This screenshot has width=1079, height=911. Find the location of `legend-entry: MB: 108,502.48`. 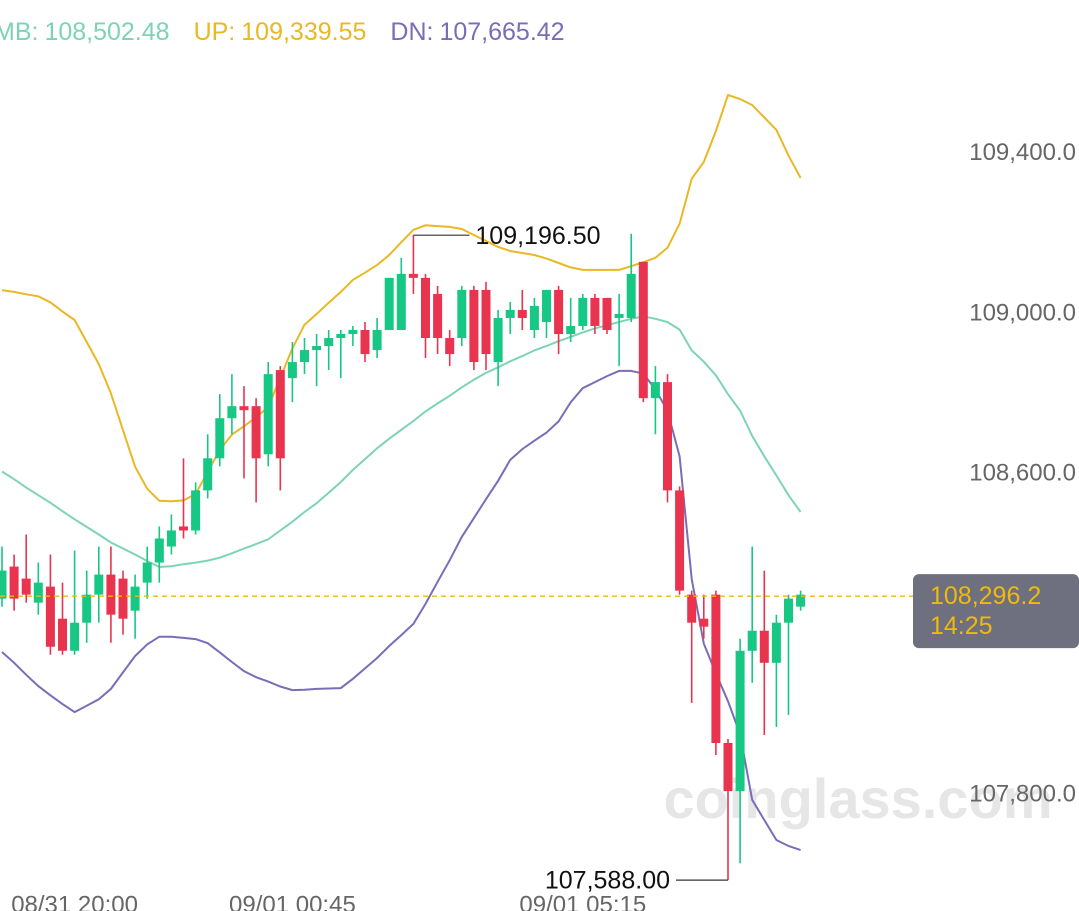

legend-entry: MB: 108,502.48 is located at coordinates (85, 32).